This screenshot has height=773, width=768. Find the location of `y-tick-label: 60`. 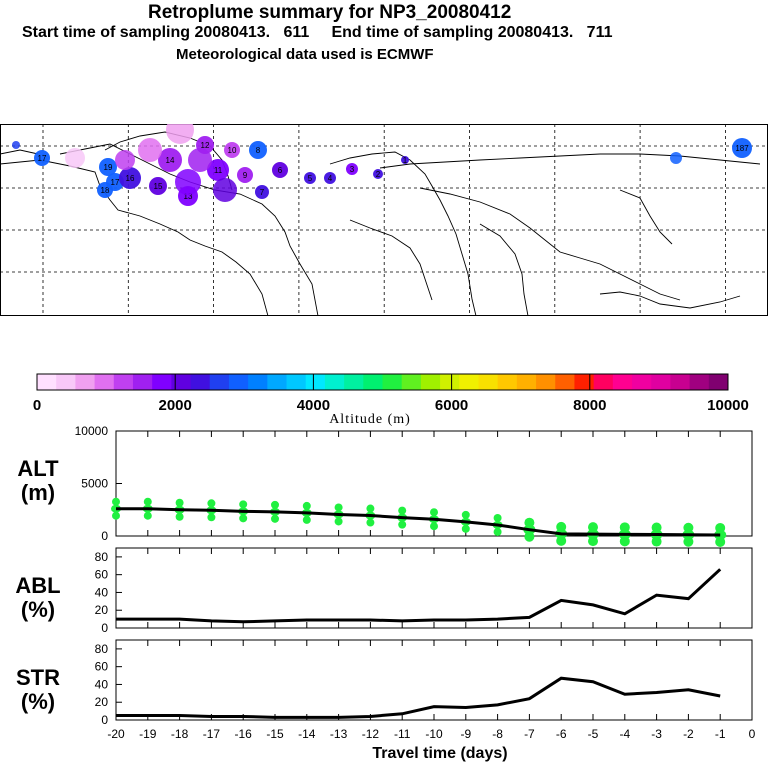

y-tick-label: 60 is located at coordinates (102, 667).